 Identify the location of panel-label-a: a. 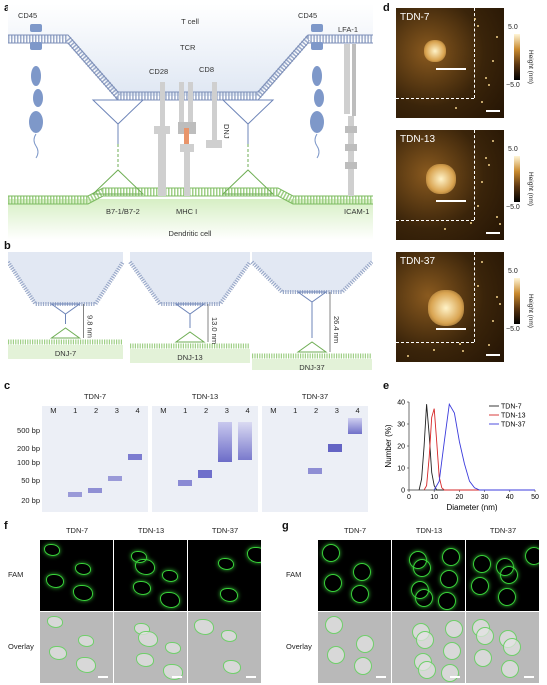
(7, 8).